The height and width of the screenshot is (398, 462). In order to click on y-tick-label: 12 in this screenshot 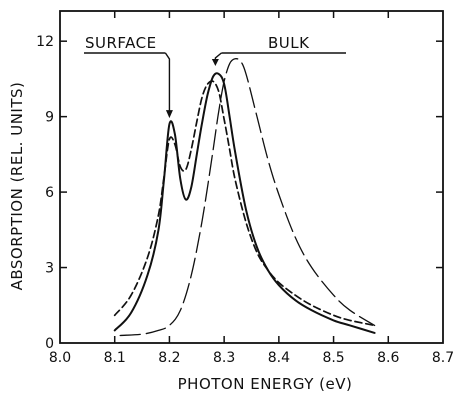, I will do `click(45, 42)`.